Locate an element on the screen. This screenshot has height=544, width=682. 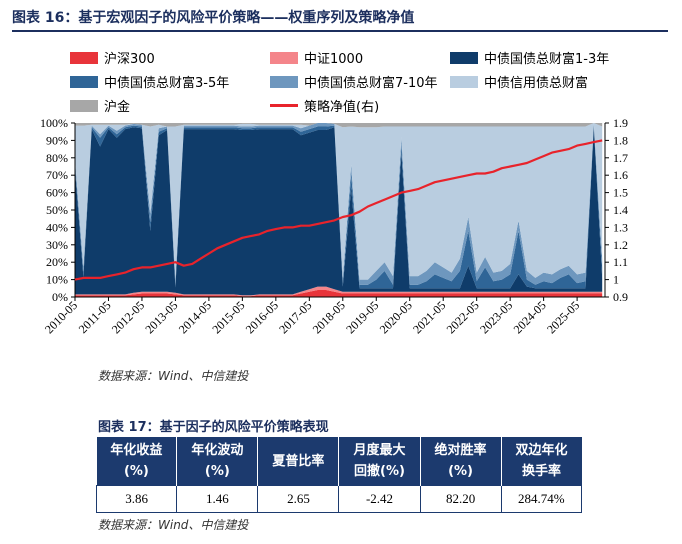
table-cell: 284.74% is located at coordinates (541, 499).